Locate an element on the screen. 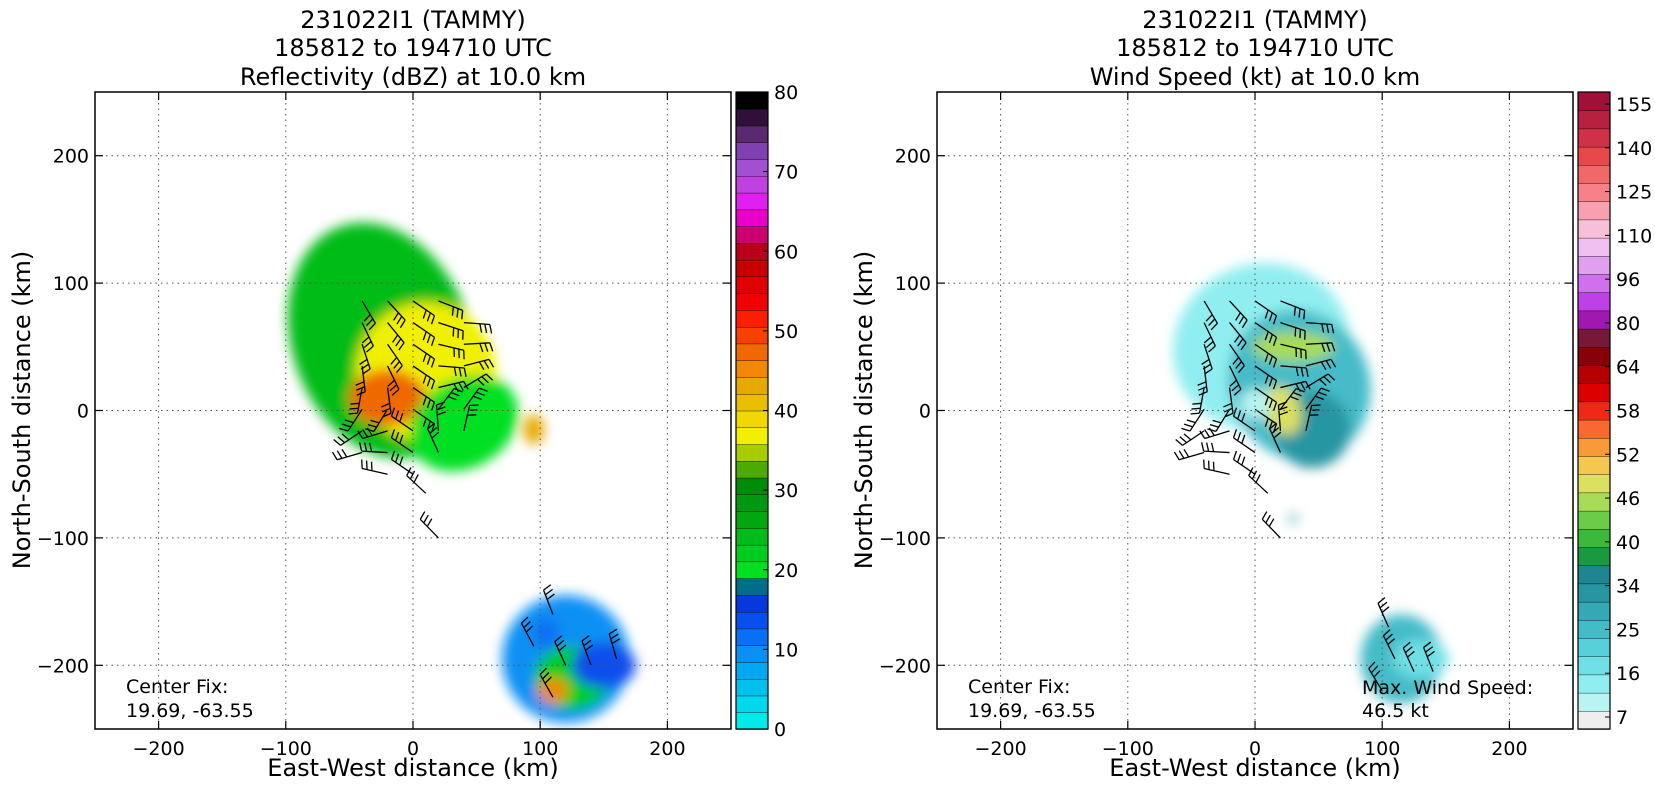 This screenshot has width=1655, height=787. x-axis-label: East-West distance (km) is located at coordinates (1254, 768).